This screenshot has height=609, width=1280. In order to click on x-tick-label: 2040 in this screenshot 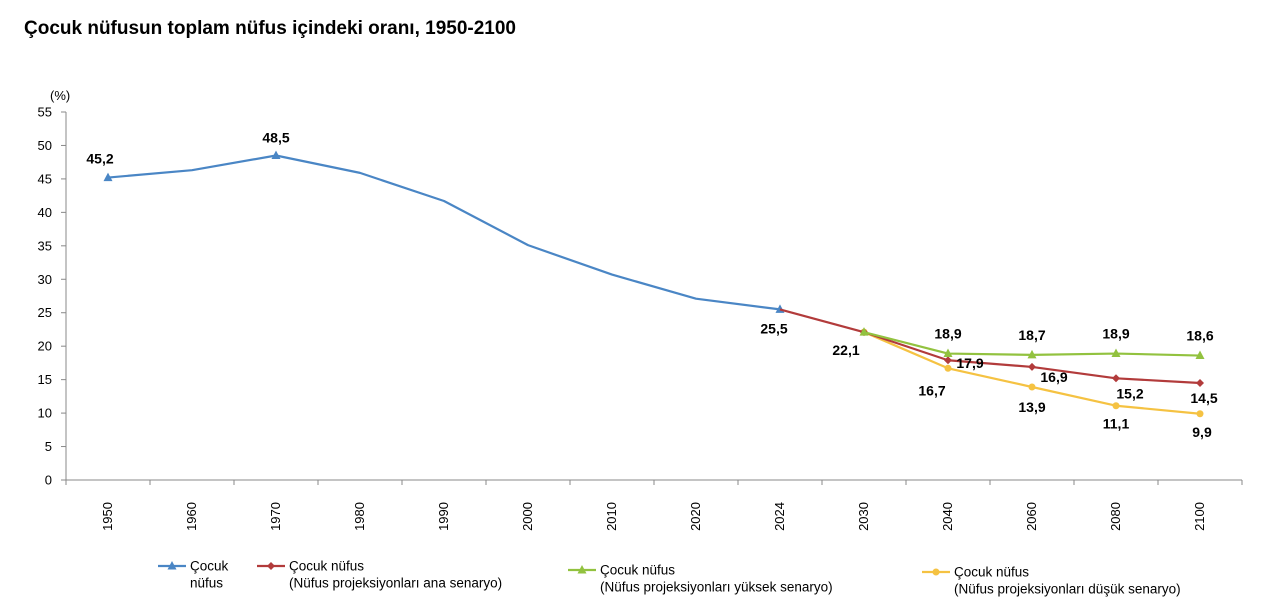, I will do `click(947, 516)`.